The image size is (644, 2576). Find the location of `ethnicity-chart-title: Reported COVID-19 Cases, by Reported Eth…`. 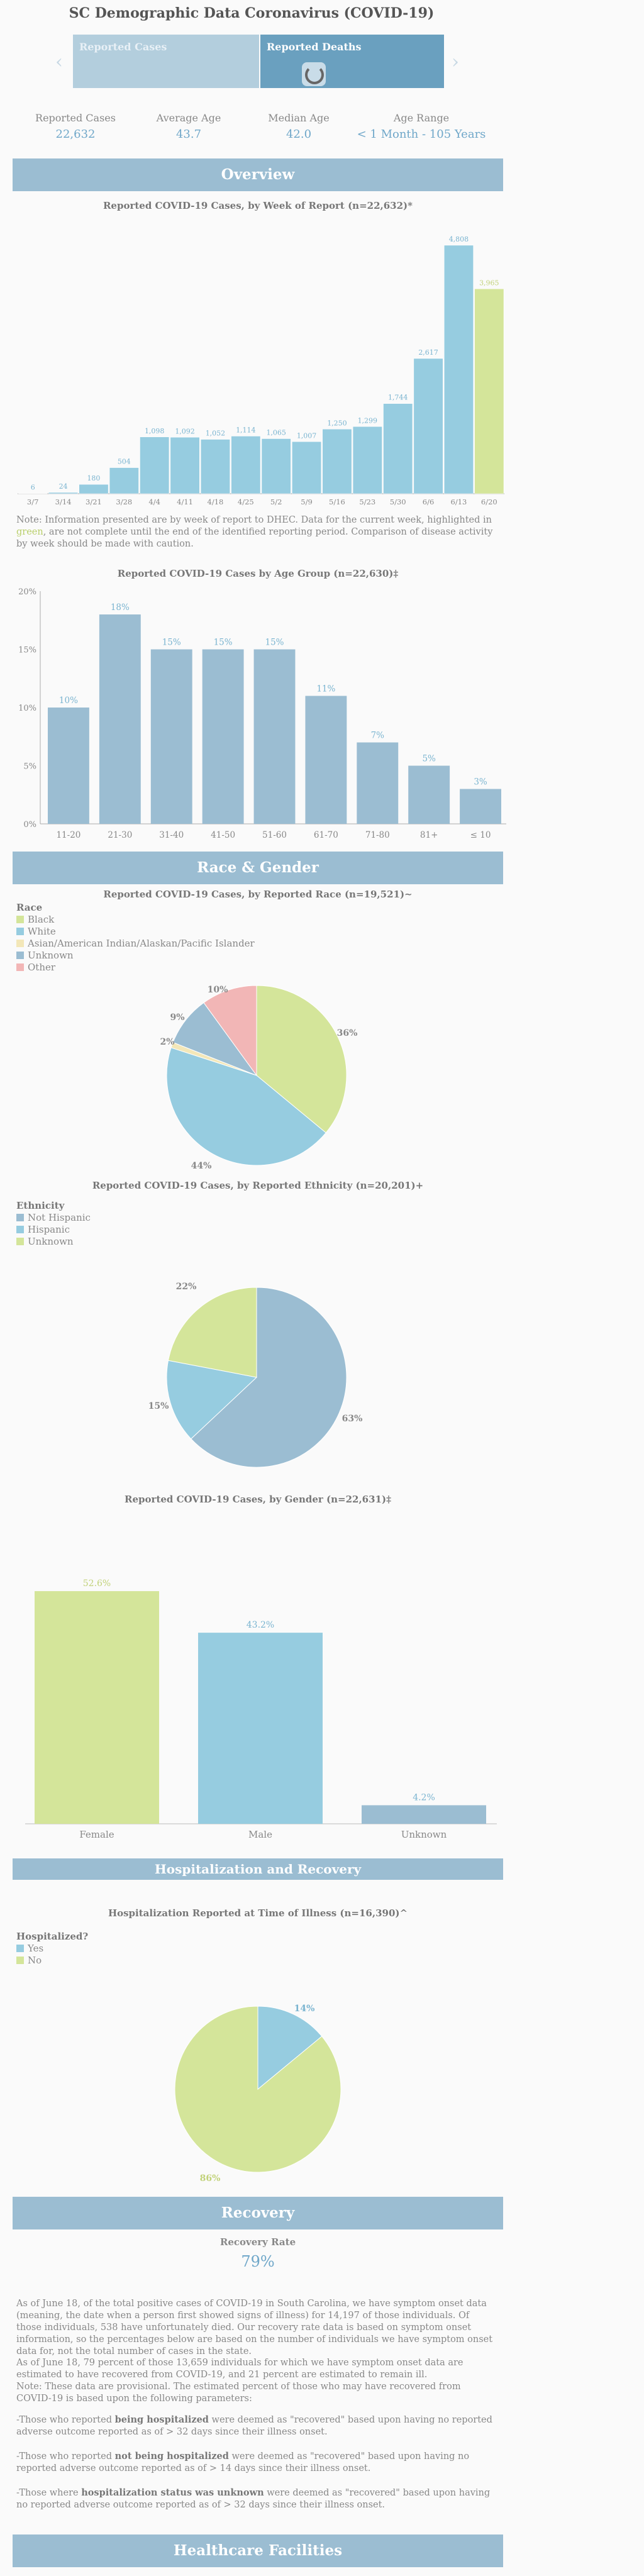

ethnicity-chart-title: Reported COVID-19 Cases, by Reported Eth… is located at coordinates (258, 1185).